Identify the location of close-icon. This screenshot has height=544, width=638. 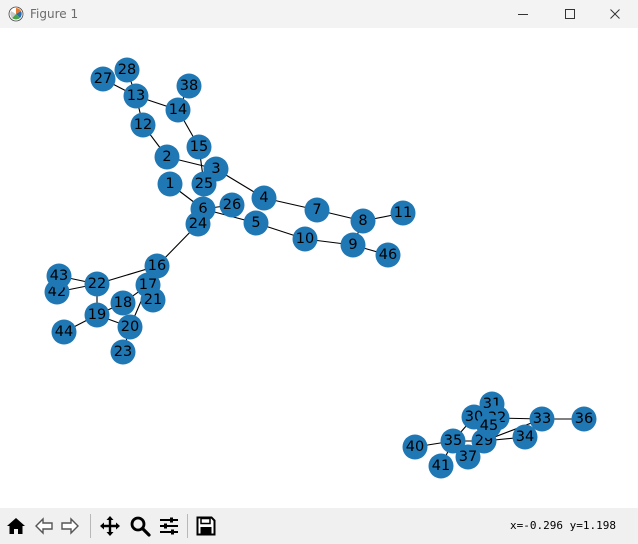
(615, 14).